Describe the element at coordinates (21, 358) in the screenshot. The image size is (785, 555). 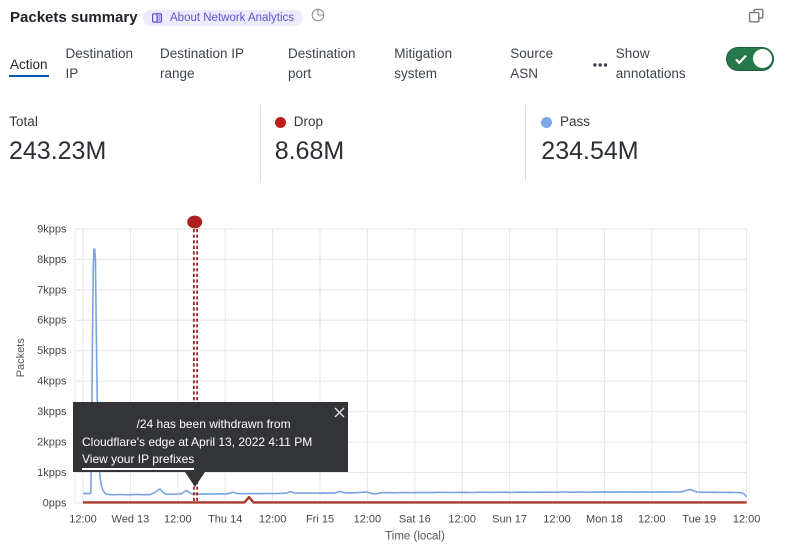
I see `svg-text: Packets` at that location.